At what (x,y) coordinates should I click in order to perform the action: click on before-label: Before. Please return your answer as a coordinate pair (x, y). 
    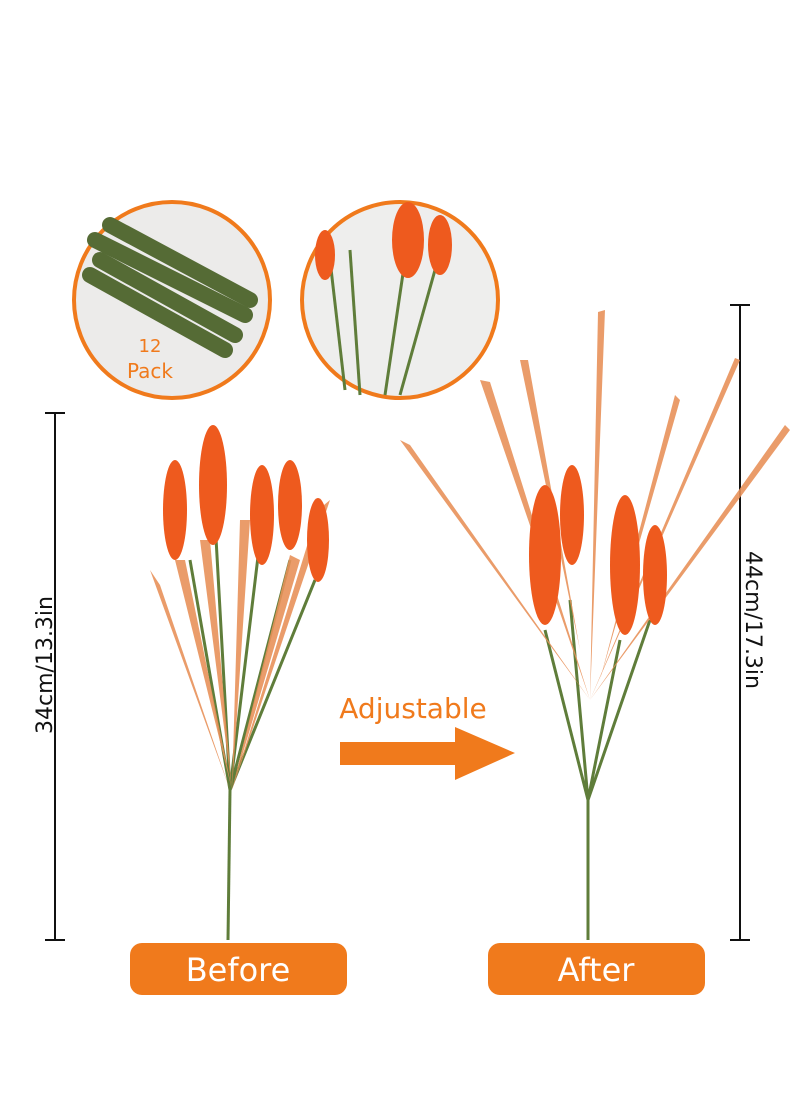
    Looking at the image, I should click on (238, 970).